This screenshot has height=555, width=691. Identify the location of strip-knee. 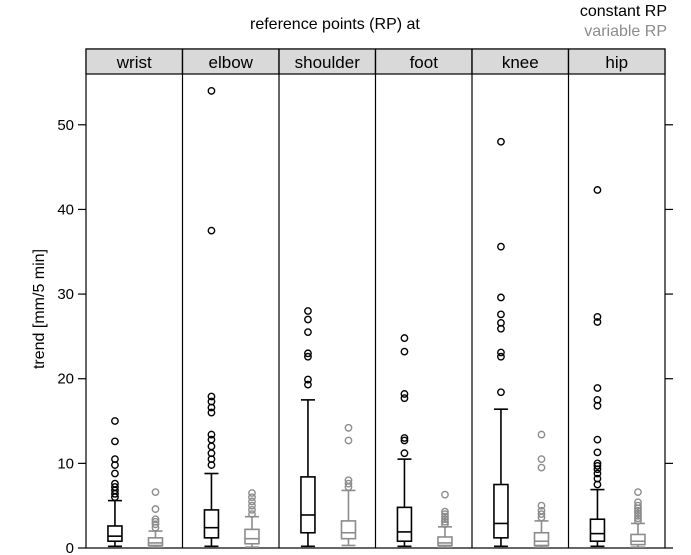
(520, 61).